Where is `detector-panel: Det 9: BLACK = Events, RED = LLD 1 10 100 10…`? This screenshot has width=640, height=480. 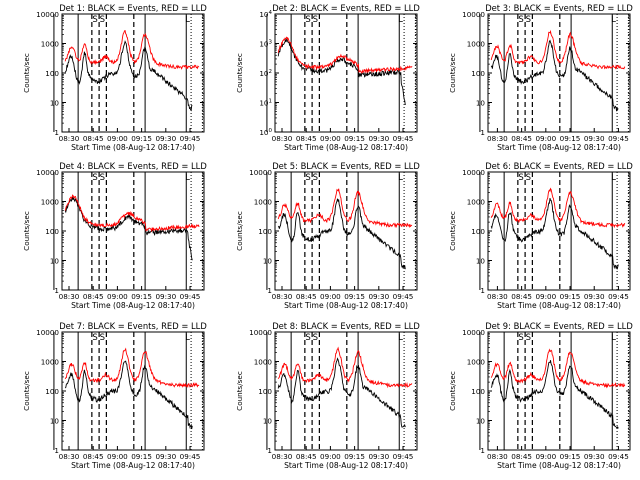
detector-panel: Det 9: BLACK = Events, RED = LLD 1 10 100 10… is located at coordinates (540, 395).